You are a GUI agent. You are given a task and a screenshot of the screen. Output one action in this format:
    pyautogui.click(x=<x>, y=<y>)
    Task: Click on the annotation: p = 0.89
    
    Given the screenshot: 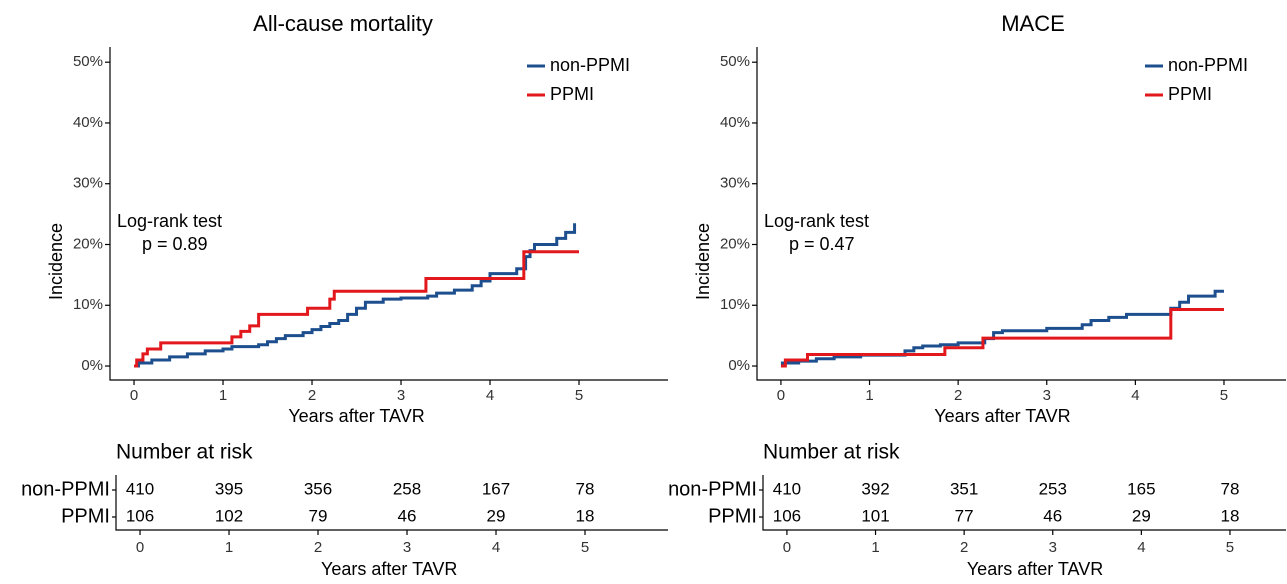 What is the action you would take?
    pyautogui.click(x=175, y=244)
    